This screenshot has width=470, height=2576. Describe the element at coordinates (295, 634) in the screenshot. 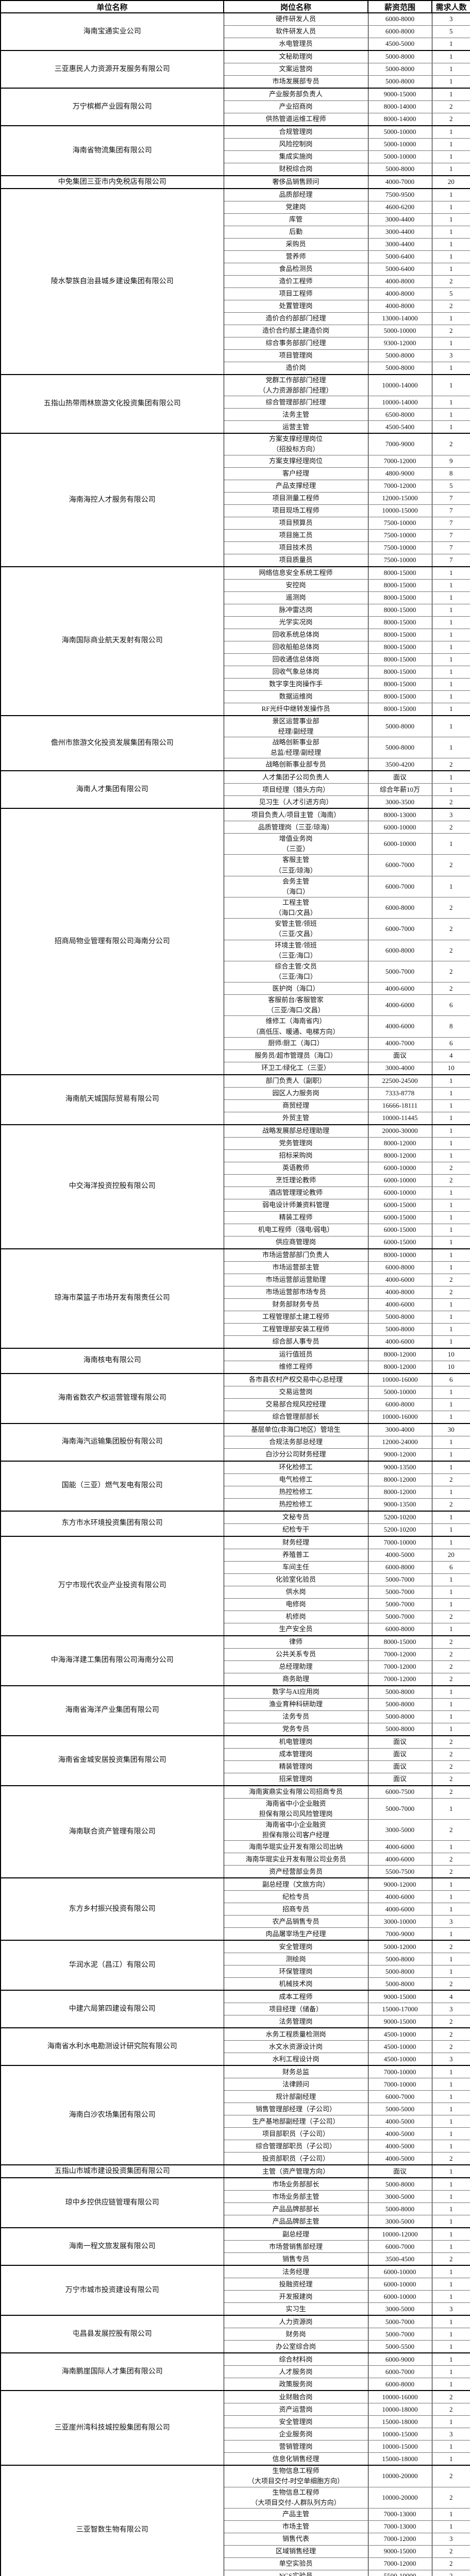

I see `position-cell: 回收系统总体岗` at that location.